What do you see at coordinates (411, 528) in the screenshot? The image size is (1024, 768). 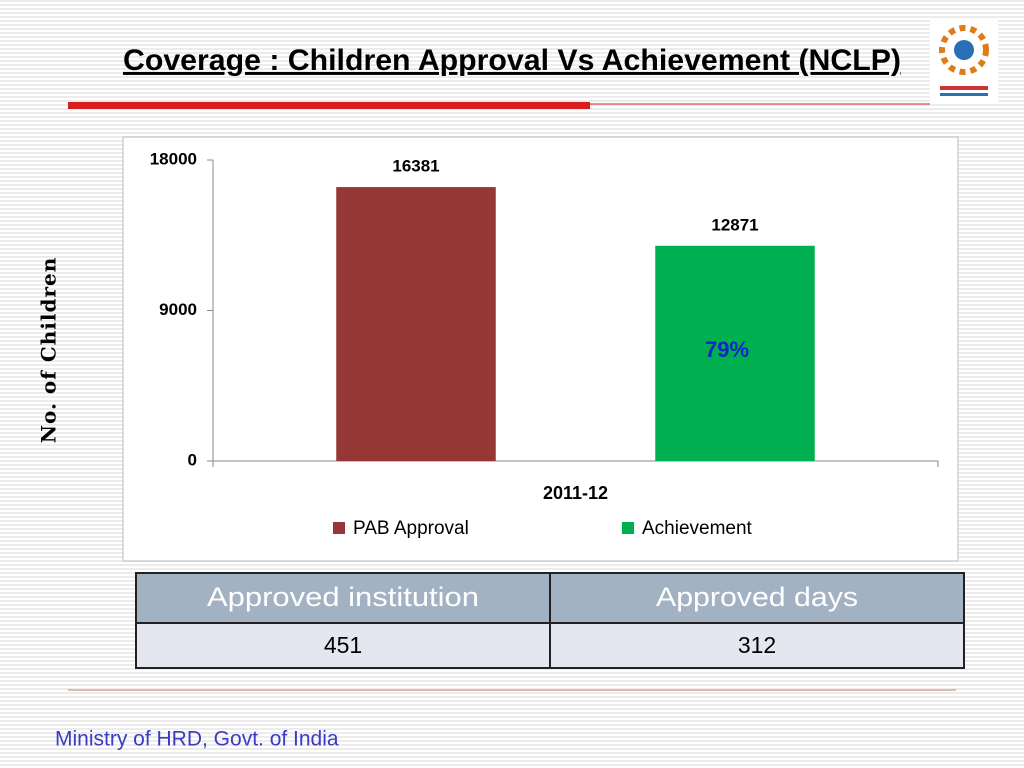 I see `legend-label: PAB Approval` at bounding box center [411, 528].